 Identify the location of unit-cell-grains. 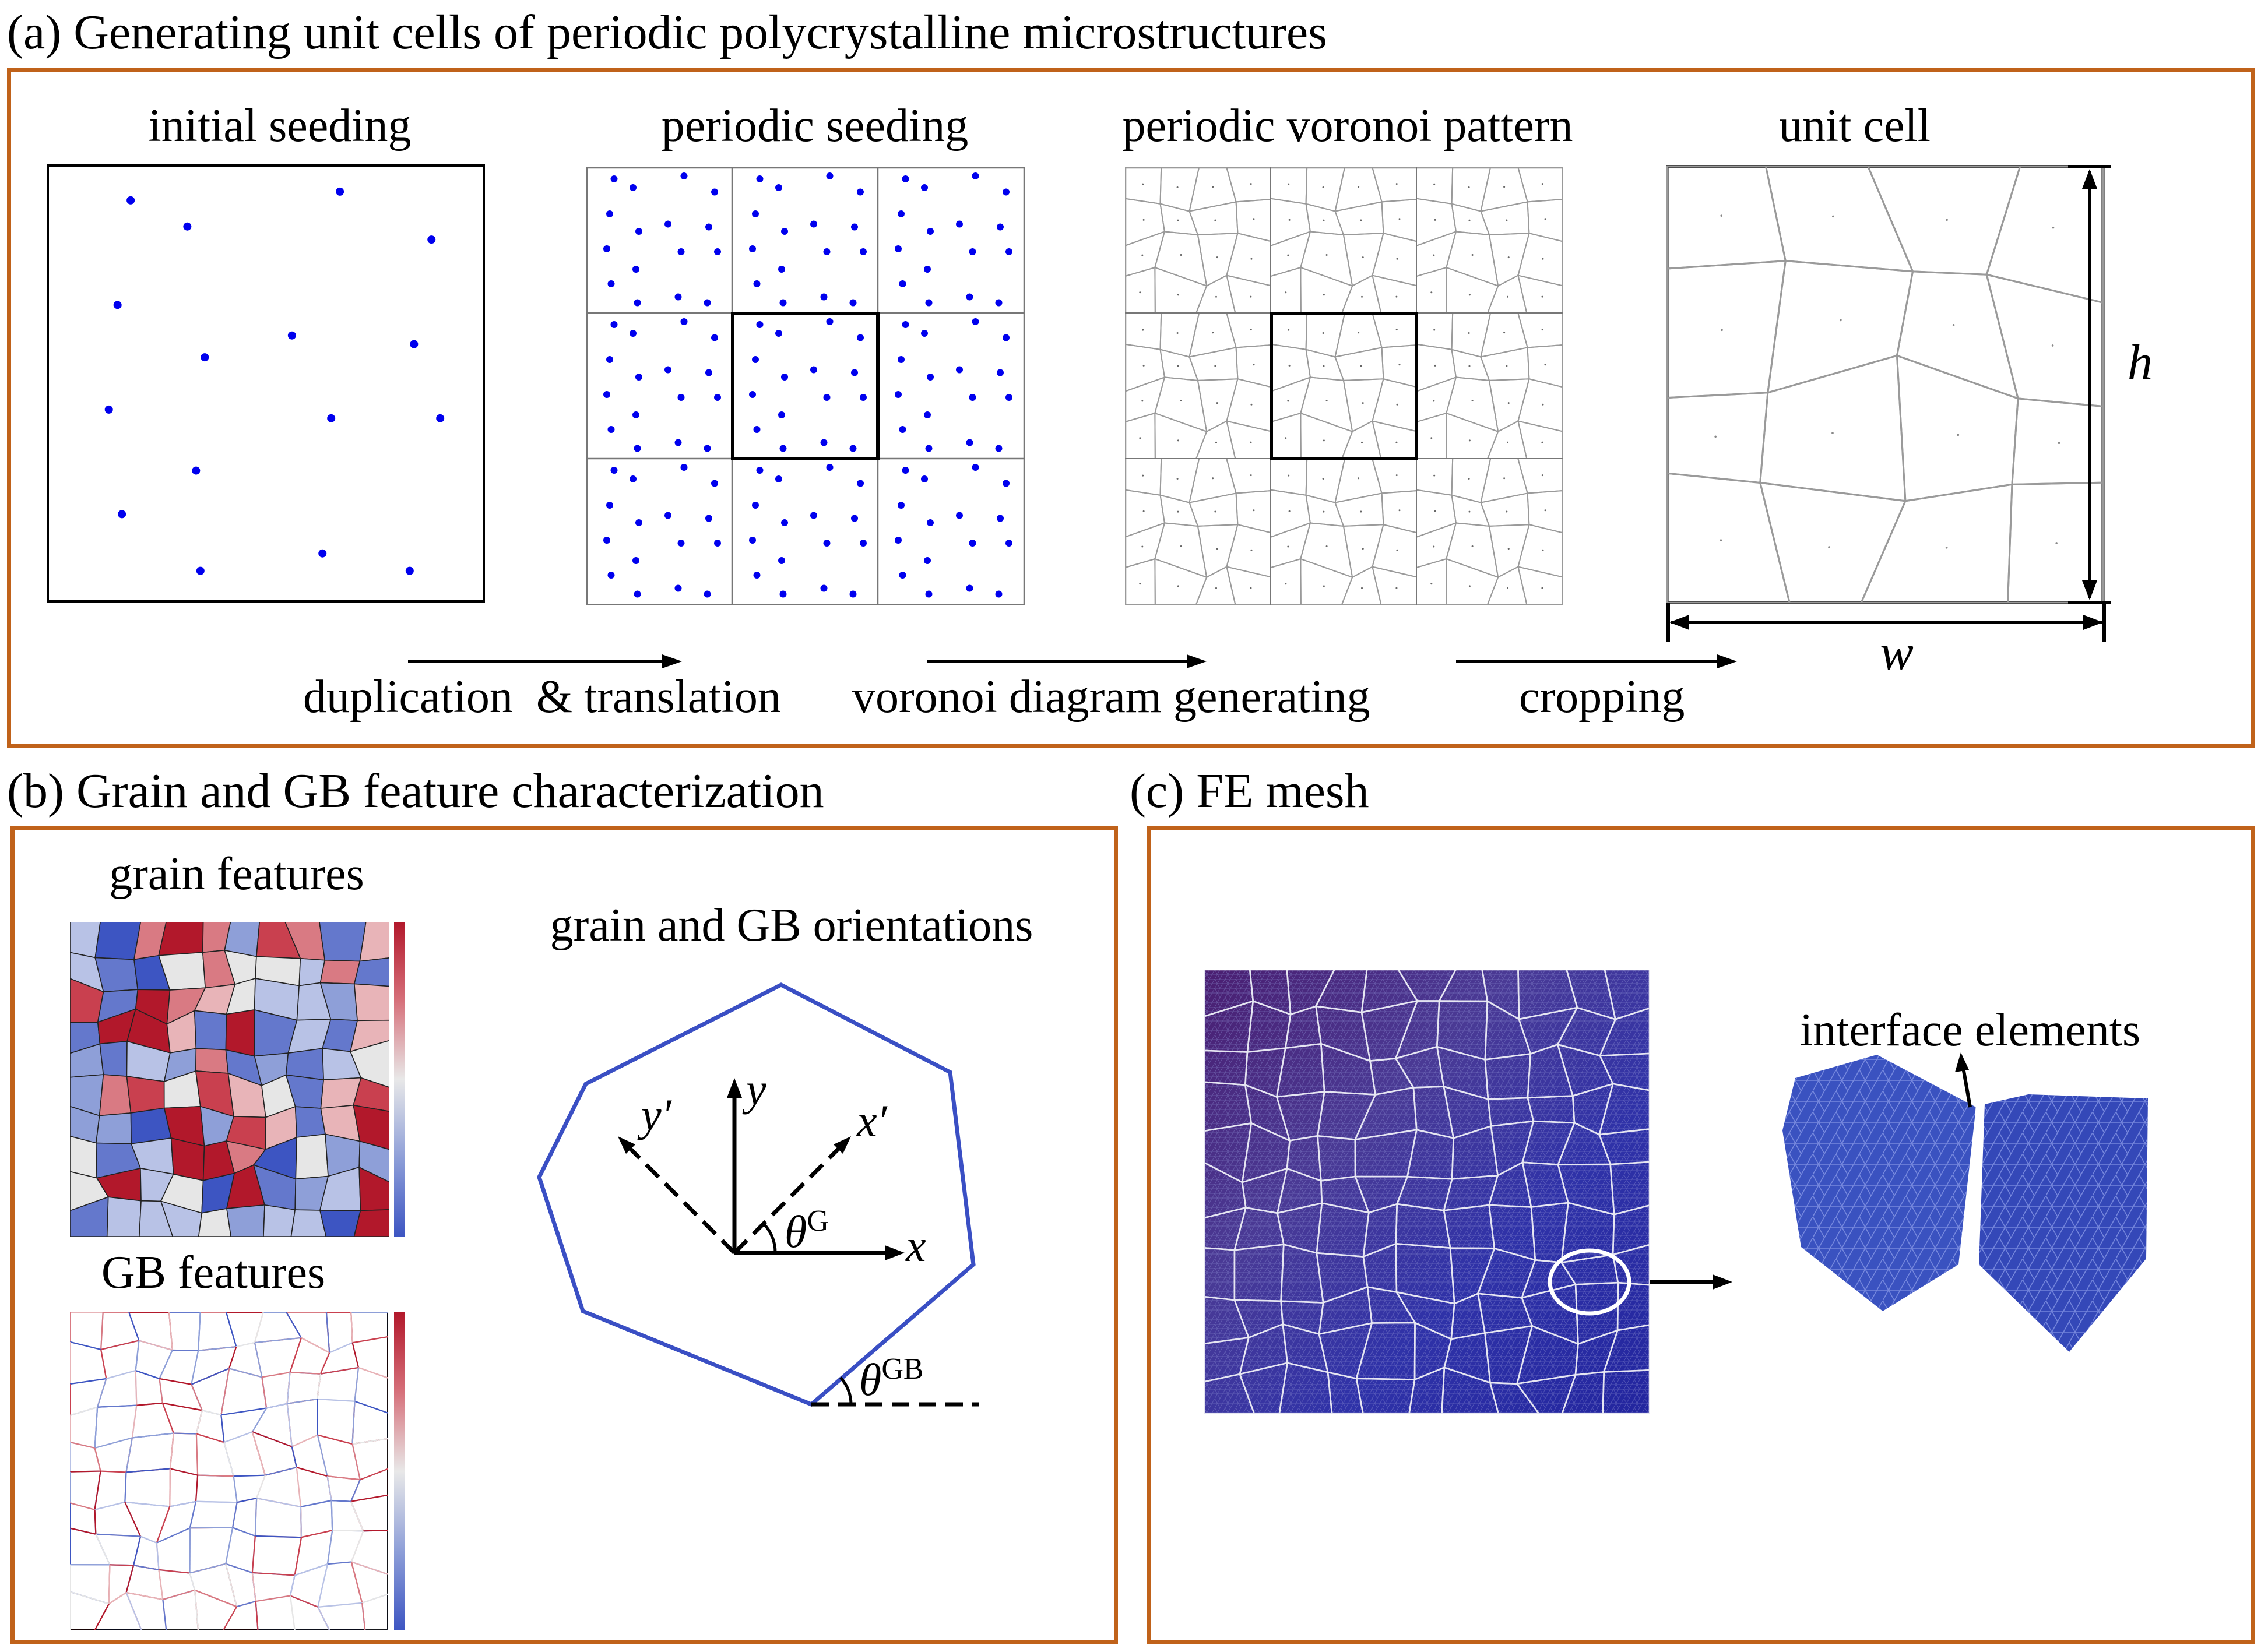
(1885, 385).